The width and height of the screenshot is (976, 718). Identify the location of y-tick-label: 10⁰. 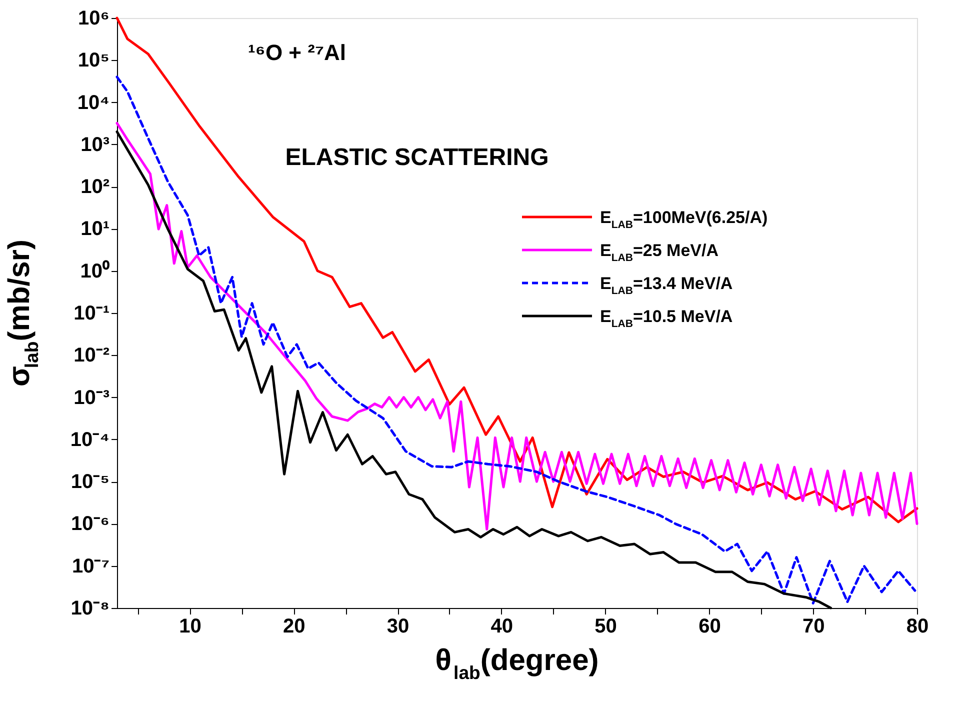
(95, 270).